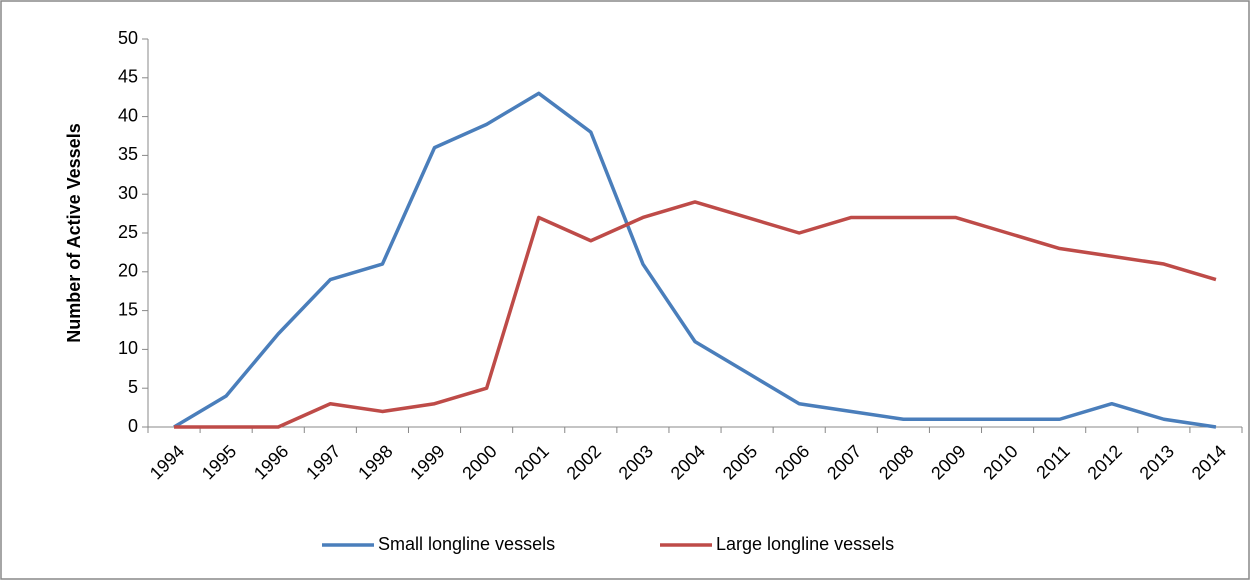 The height and width of the screenshot is (580, 1250). Describe the element at coordinates (128, 38) in the screenshot. I see `y-tick-label: 50` at that location.